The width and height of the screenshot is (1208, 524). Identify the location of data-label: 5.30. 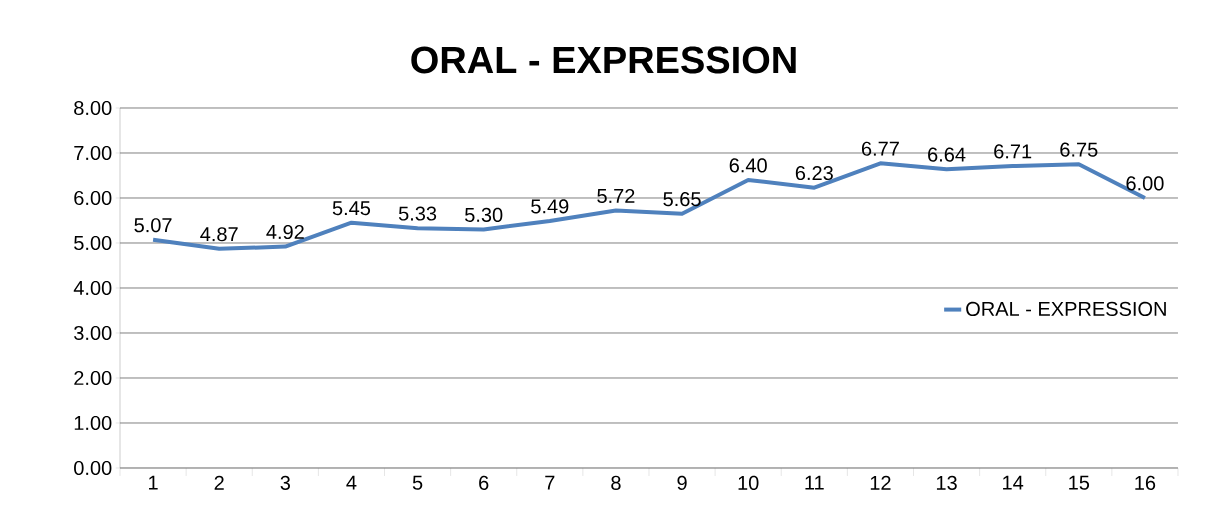
(484, 214).